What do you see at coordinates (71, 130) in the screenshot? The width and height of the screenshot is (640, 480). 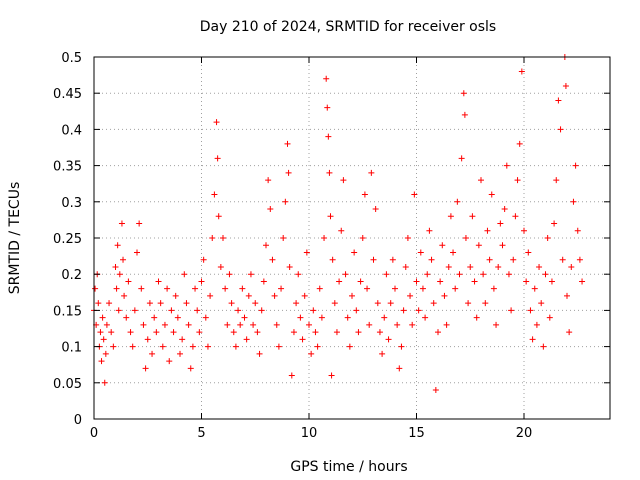 I see `y-tick-label: 0.4` at bounding box center [71, 130].